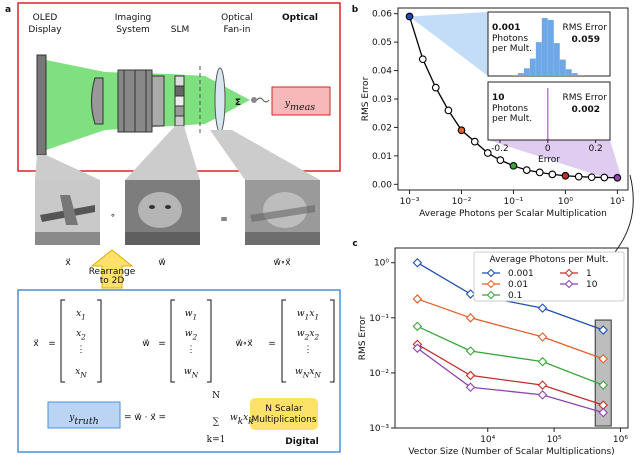 Image resolution: width=640 pixels, height=455 pixels. What do you see at coordinates (263, 100) in the screenshot?
I see `wire` at bounding box center [263, 100].